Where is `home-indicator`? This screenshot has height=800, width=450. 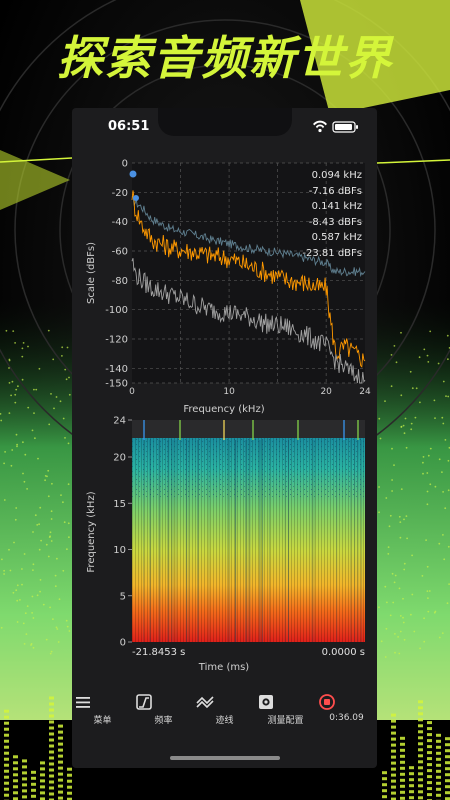 home-indicator is located at coordinates (225, 758).